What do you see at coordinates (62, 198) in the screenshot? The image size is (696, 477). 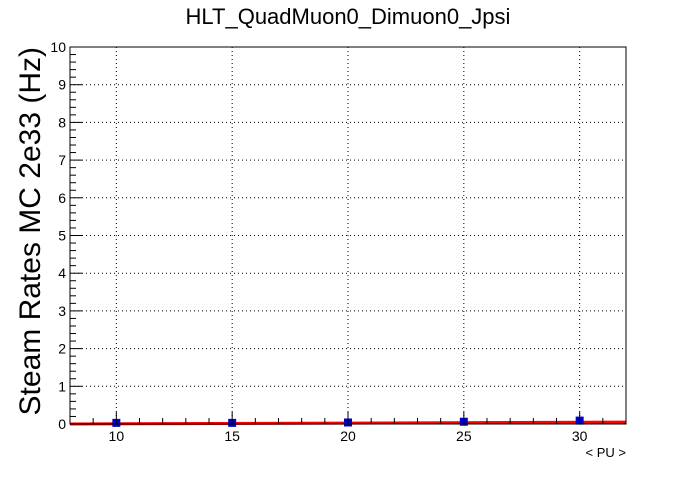 I see `y-tick-label: 6` at bounding box center [62, 198].